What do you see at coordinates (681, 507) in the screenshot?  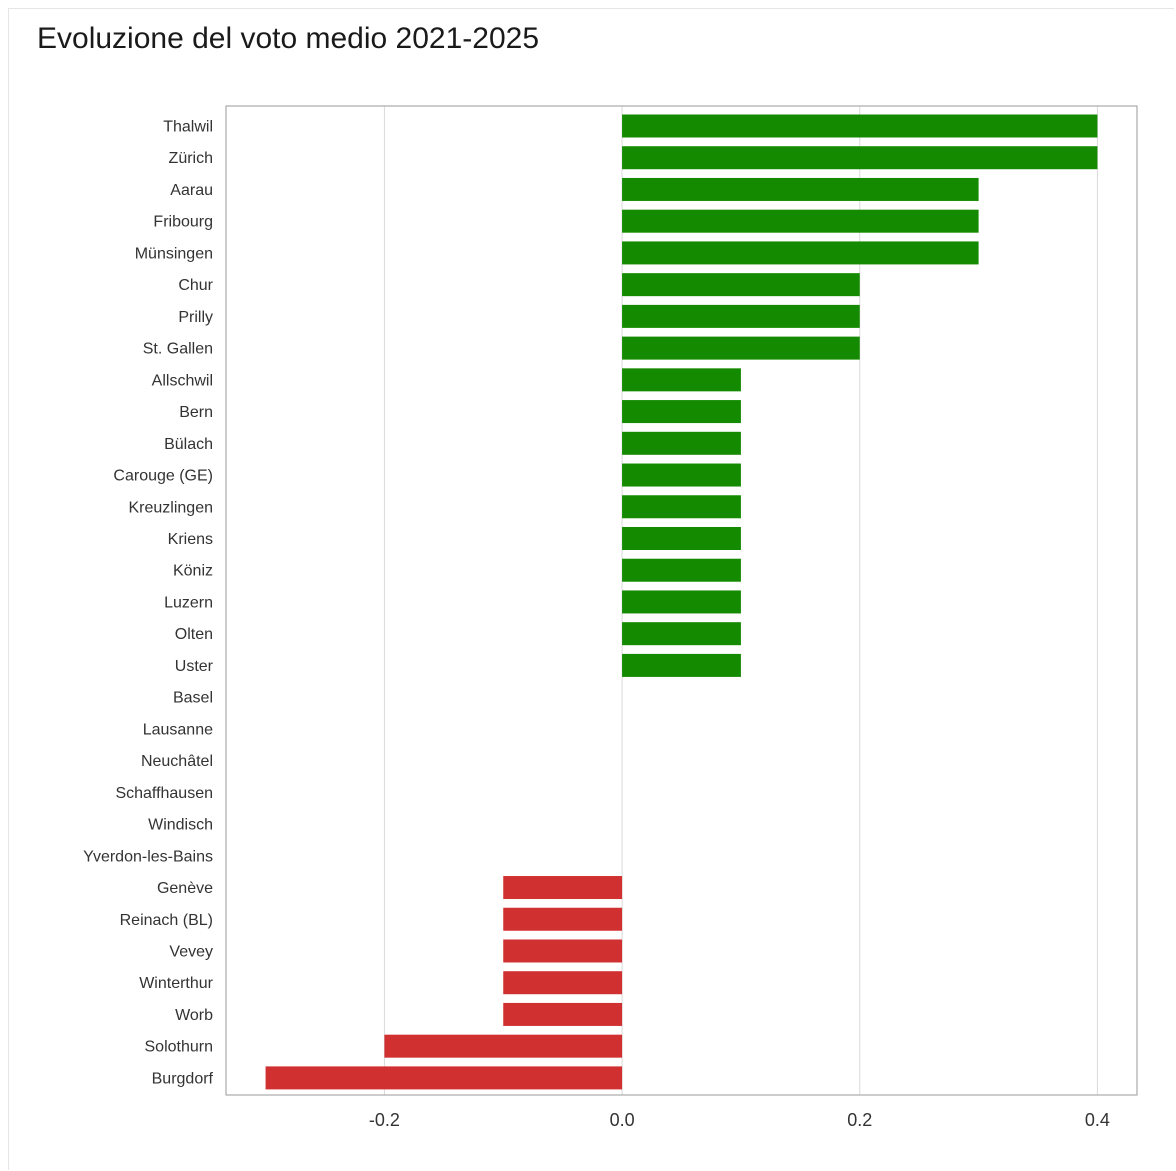 I see `bar-kreuzlingen` at bounding box center [681, 507].